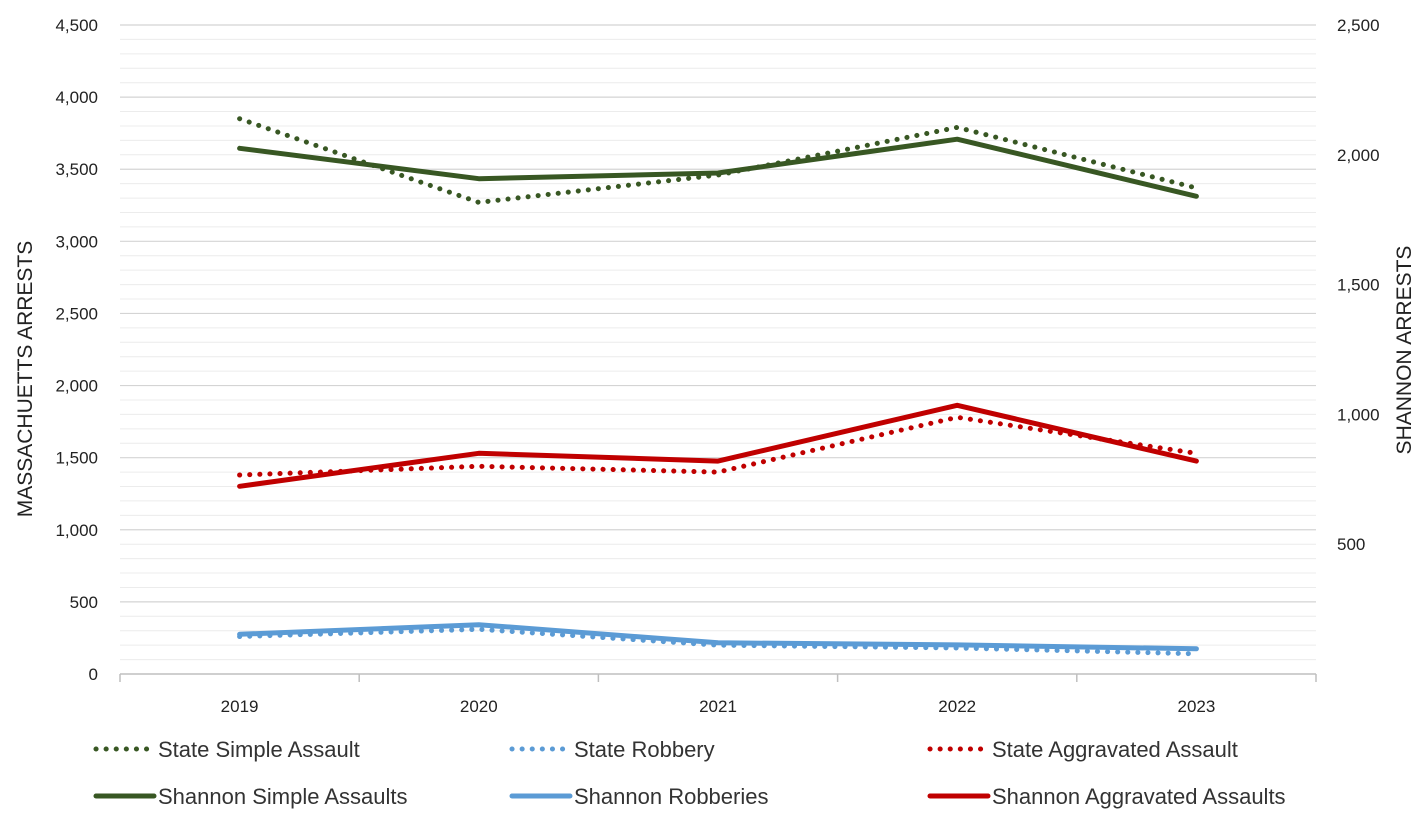 This screenshot has width=1422, height=817. What do you see at coordinates (1358, 155) in the screenshot?
I see `right-tick-label: 2,000` at bounding box center [1358, 155].